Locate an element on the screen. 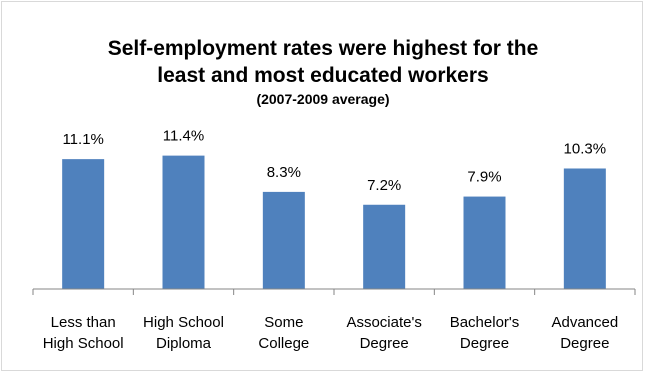  x-tick-label-3-line-0: Associate's is located at coordinates (383, 322).